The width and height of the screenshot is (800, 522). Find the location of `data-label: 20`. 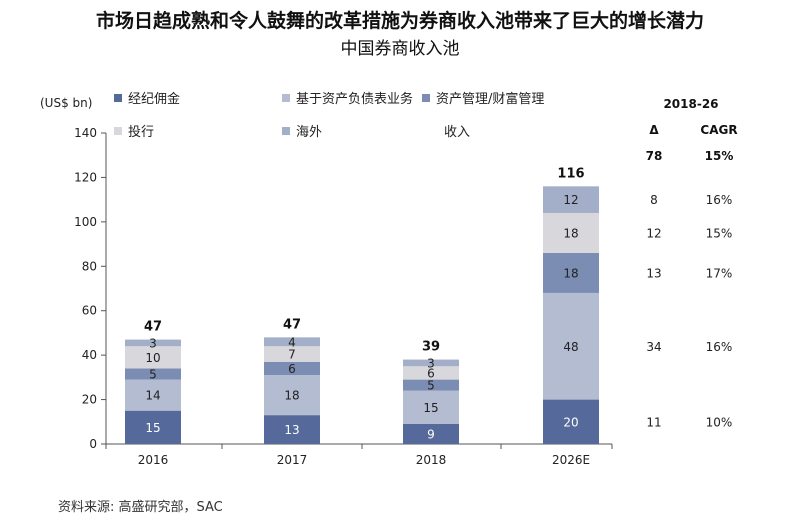

data-label: 20 is located at coordinates (570, 422).